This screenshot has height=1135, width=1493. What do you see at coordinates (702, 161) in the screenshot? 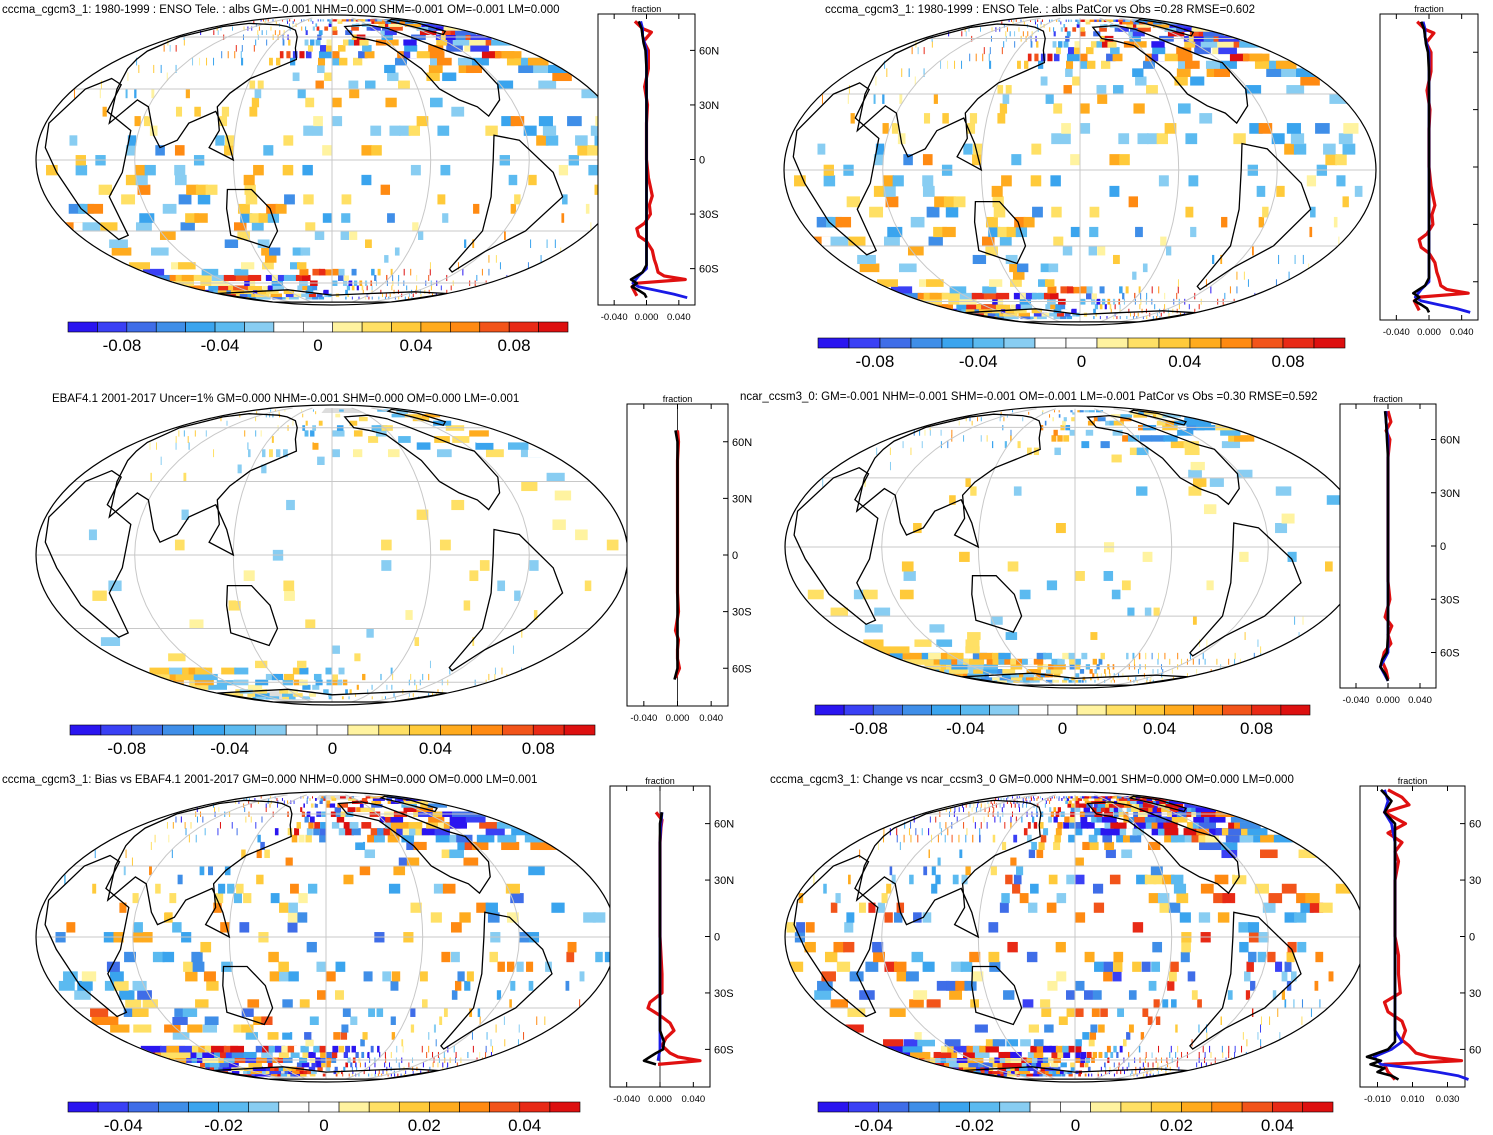
I see `profile-lat-label: 0` at bounding box center [702, 161].